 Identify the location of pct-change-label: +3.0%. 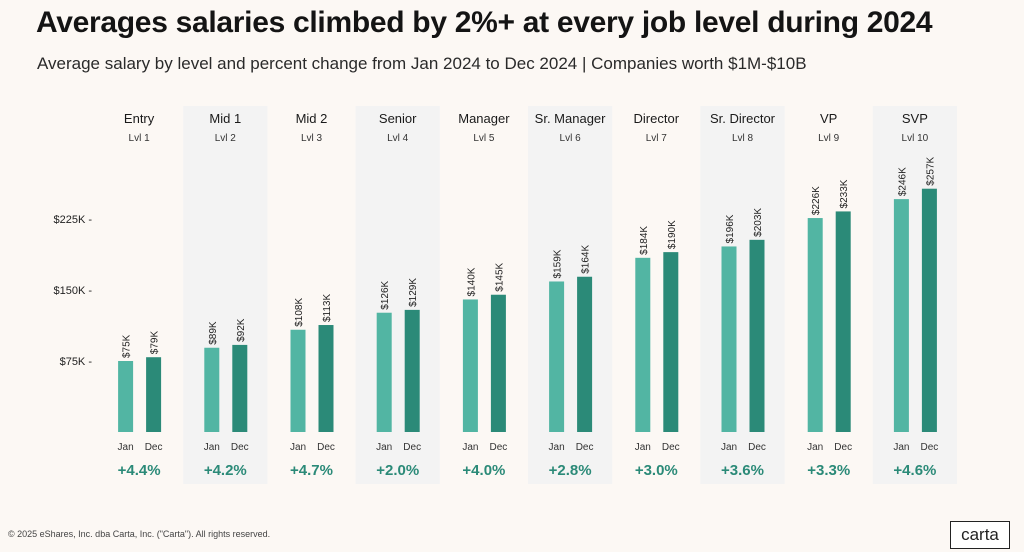
(656, 470).